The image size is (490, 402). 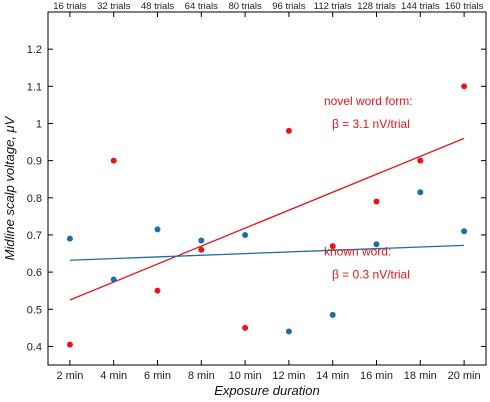 What do you see at coordinates (357, 251) in the screenshot?
I see `annotation-line1-1: known word:` at bounding box center [357, 251].